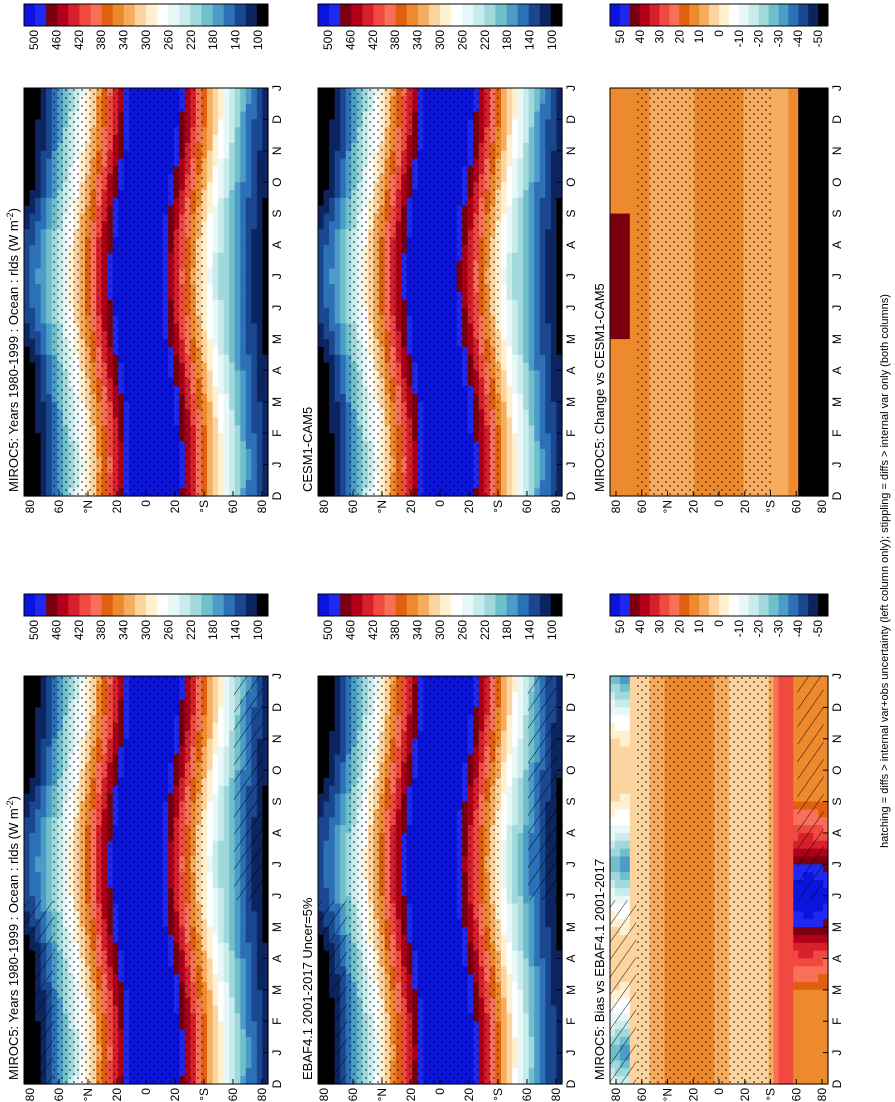  I want to click on colorbar-label: 420, so click(373, 630).